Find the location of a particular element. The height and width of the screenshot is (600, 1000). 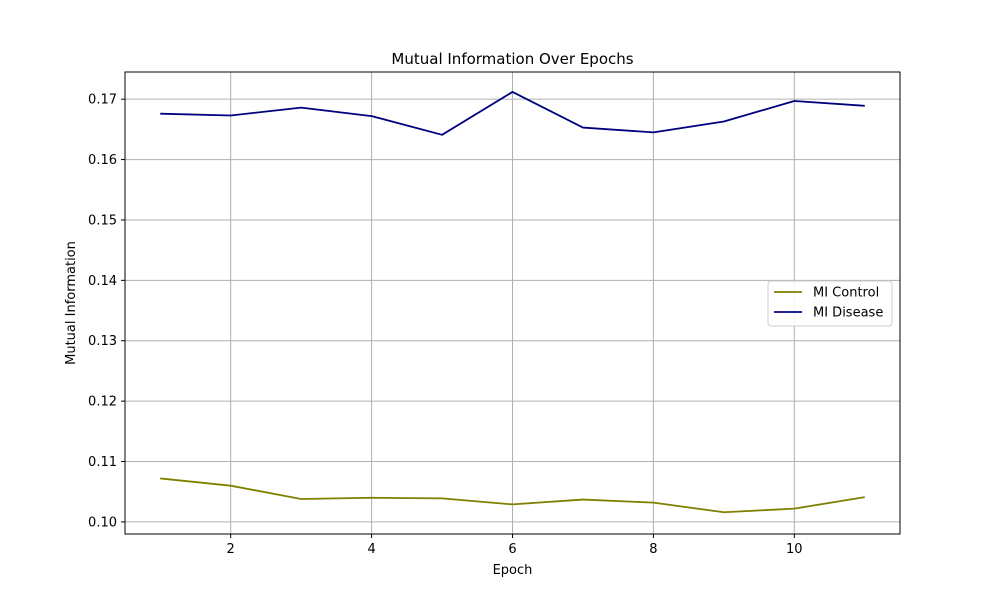

y-tick-label: 0.15 is located at coordinates (102, 220).